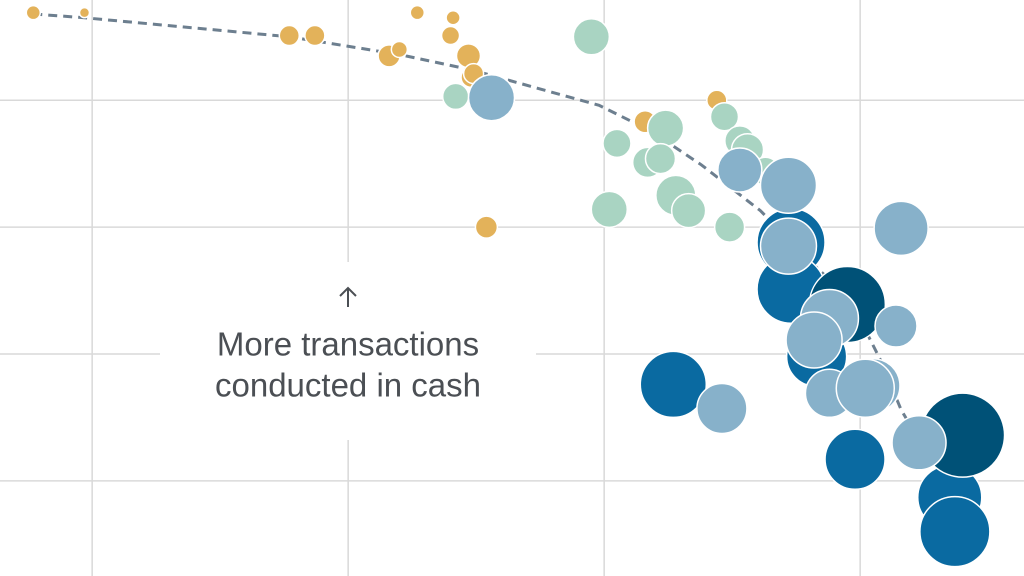  Describe the element at coordinates (348, 296) in the screenshot. I see `annotation-arrow` at that location.